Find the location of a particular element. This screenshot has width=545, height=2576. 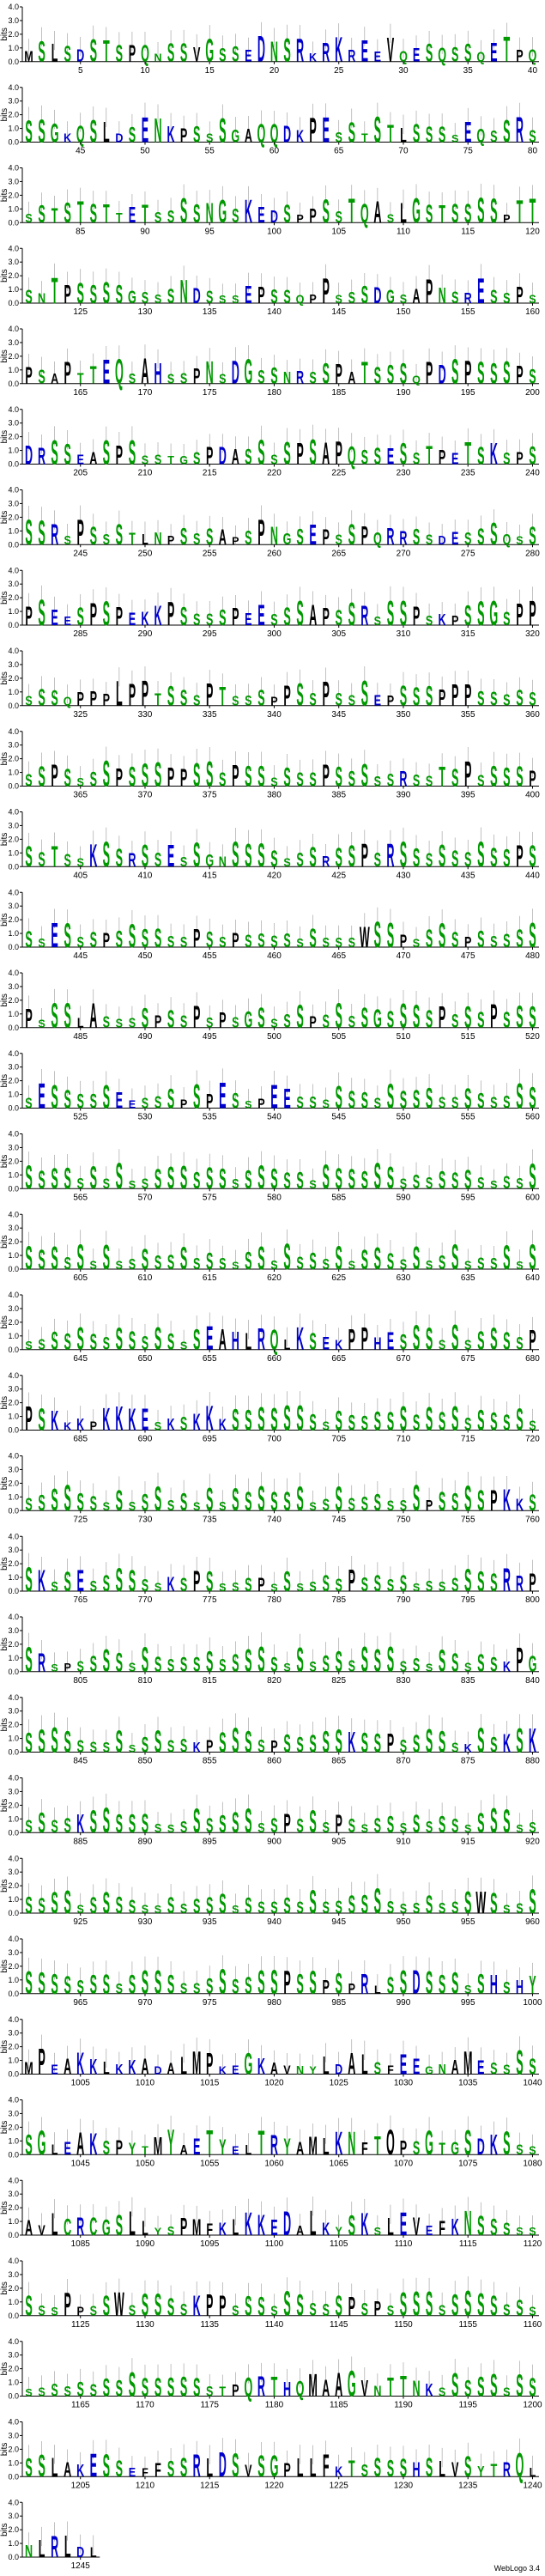

x-tick-label: 815 is located at coordinates (210, 1681).